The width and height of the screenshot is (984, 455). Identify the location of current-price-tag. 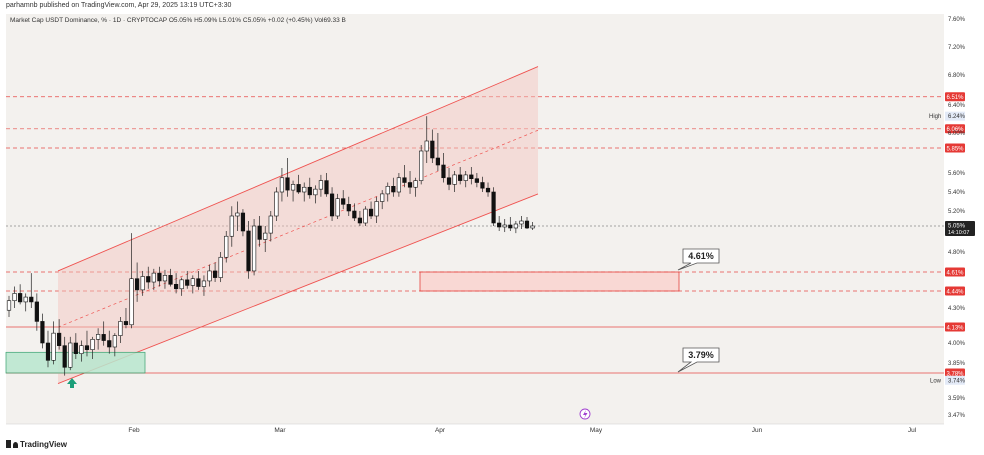
(960, 228).